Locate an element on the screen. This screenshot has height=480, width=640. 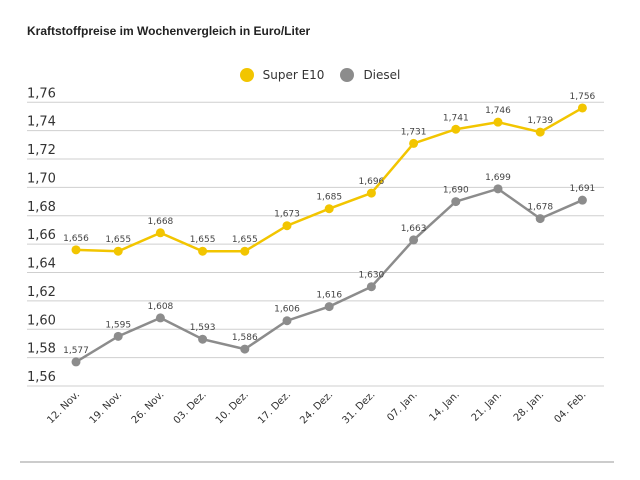
legend-label-diesel: Diesel is located at coordinates (382, 75).